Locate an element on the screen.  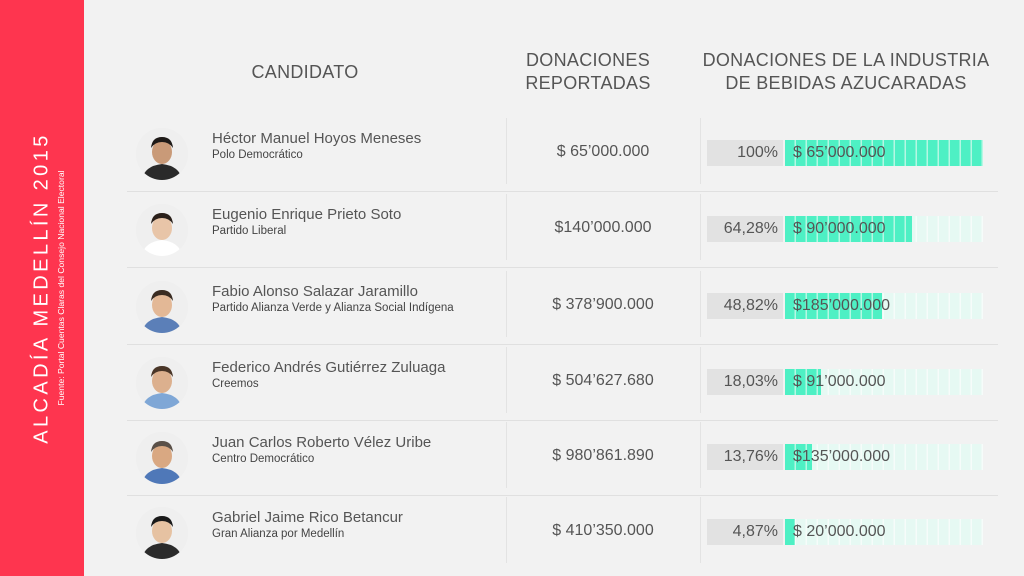
party-name: Partido Liberal is located at coordinates (249, 231).